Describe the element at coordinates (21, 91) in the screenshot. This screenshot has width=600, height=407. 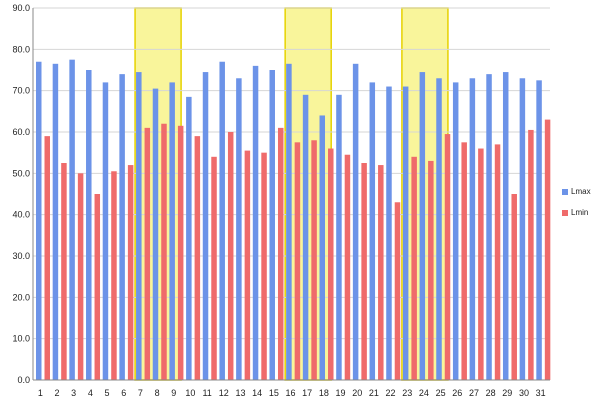
I see `y-tick-label: 70.0` at that location.